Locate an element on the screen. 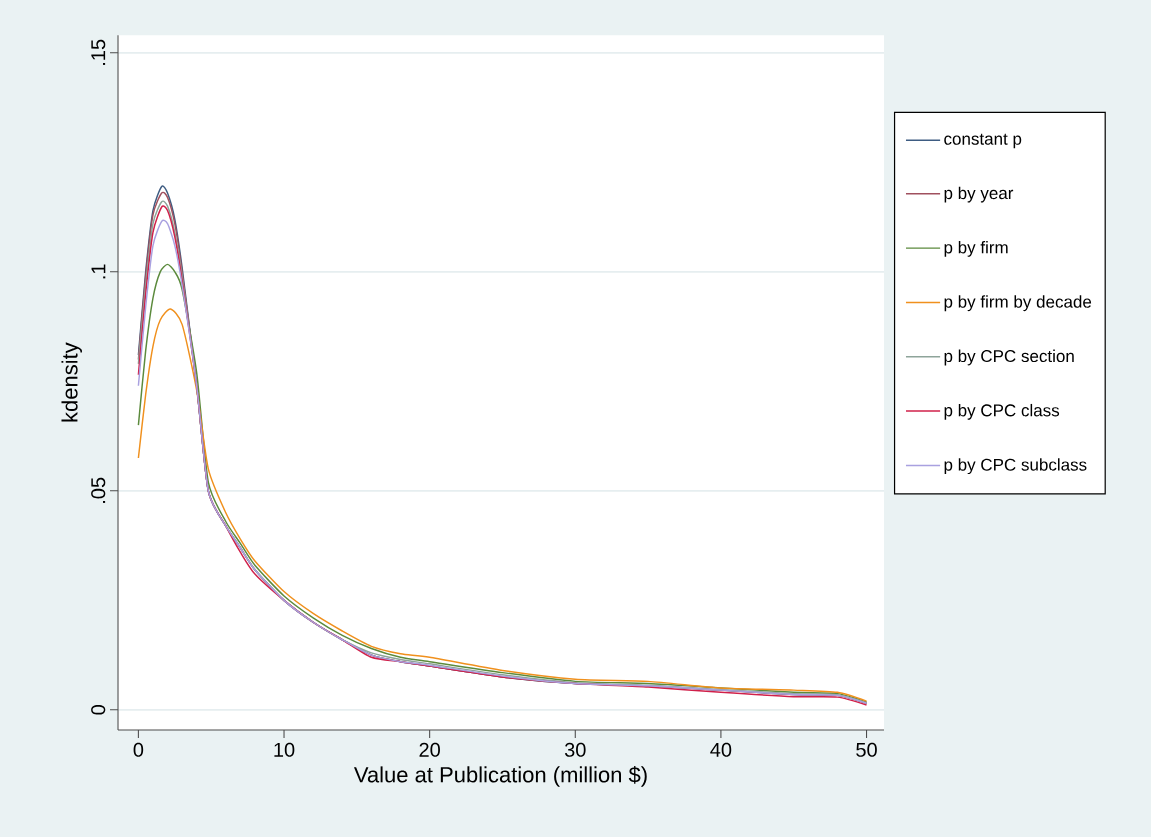 Image resolution: width=1151 pixels, height=837 pixels. legend-label: p by year is located at coordinates (979, 194).